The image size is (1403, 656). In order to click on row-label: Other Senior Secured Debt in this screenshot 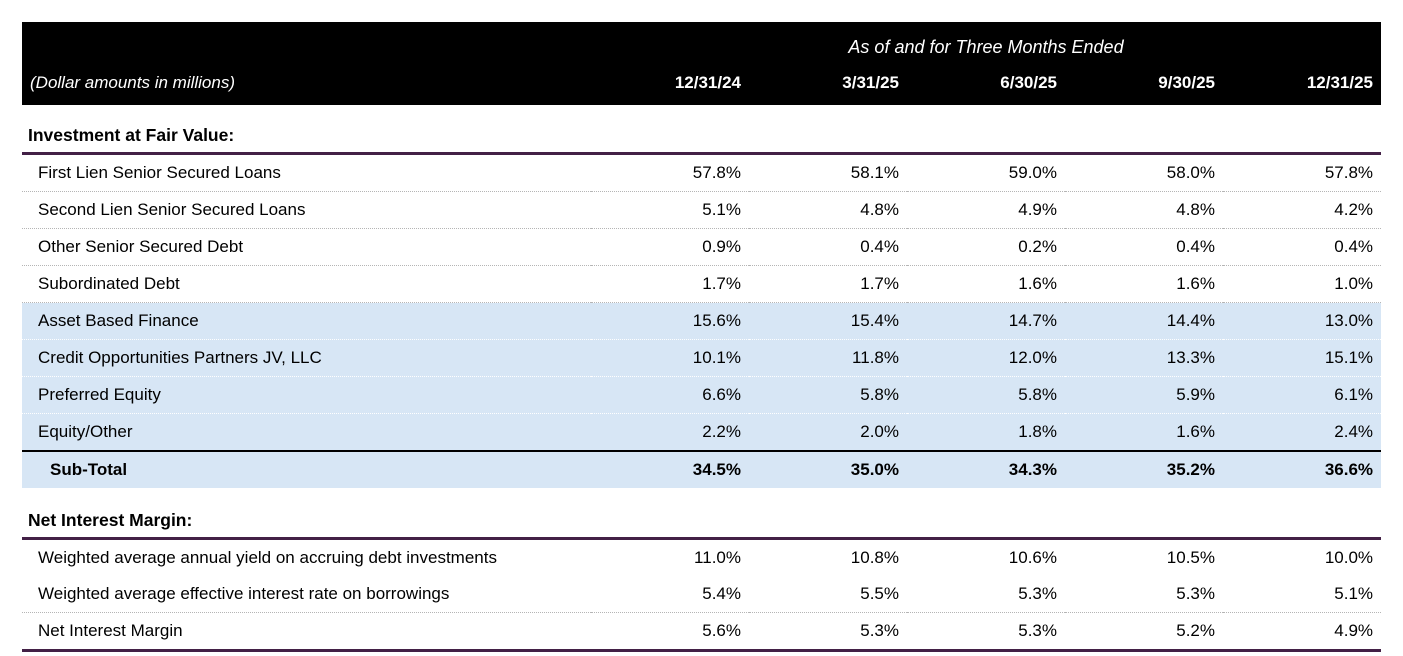, I will do `click(306, 247)`.